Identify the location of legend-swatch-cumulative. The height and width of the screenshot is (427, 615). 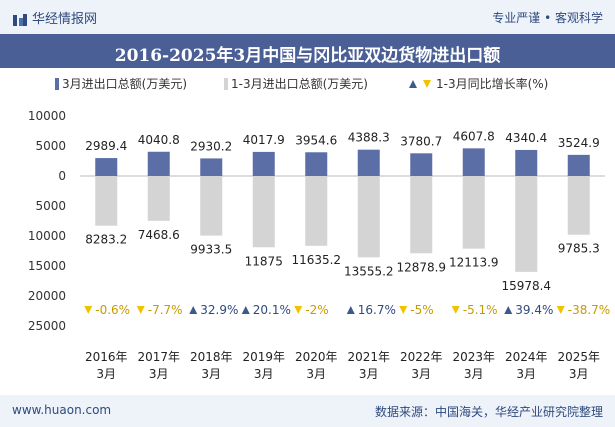
(226, 84).